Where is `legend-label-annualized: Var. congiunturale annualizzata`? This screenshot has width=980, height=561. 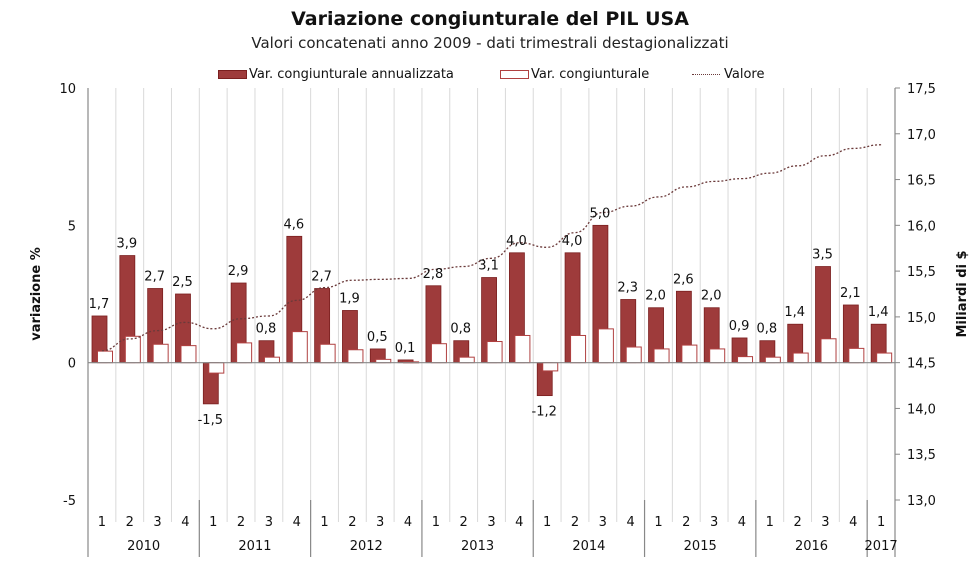
legend-label-annualized: Var. congiunturale annualizzata is located at coordinates (351, 74).